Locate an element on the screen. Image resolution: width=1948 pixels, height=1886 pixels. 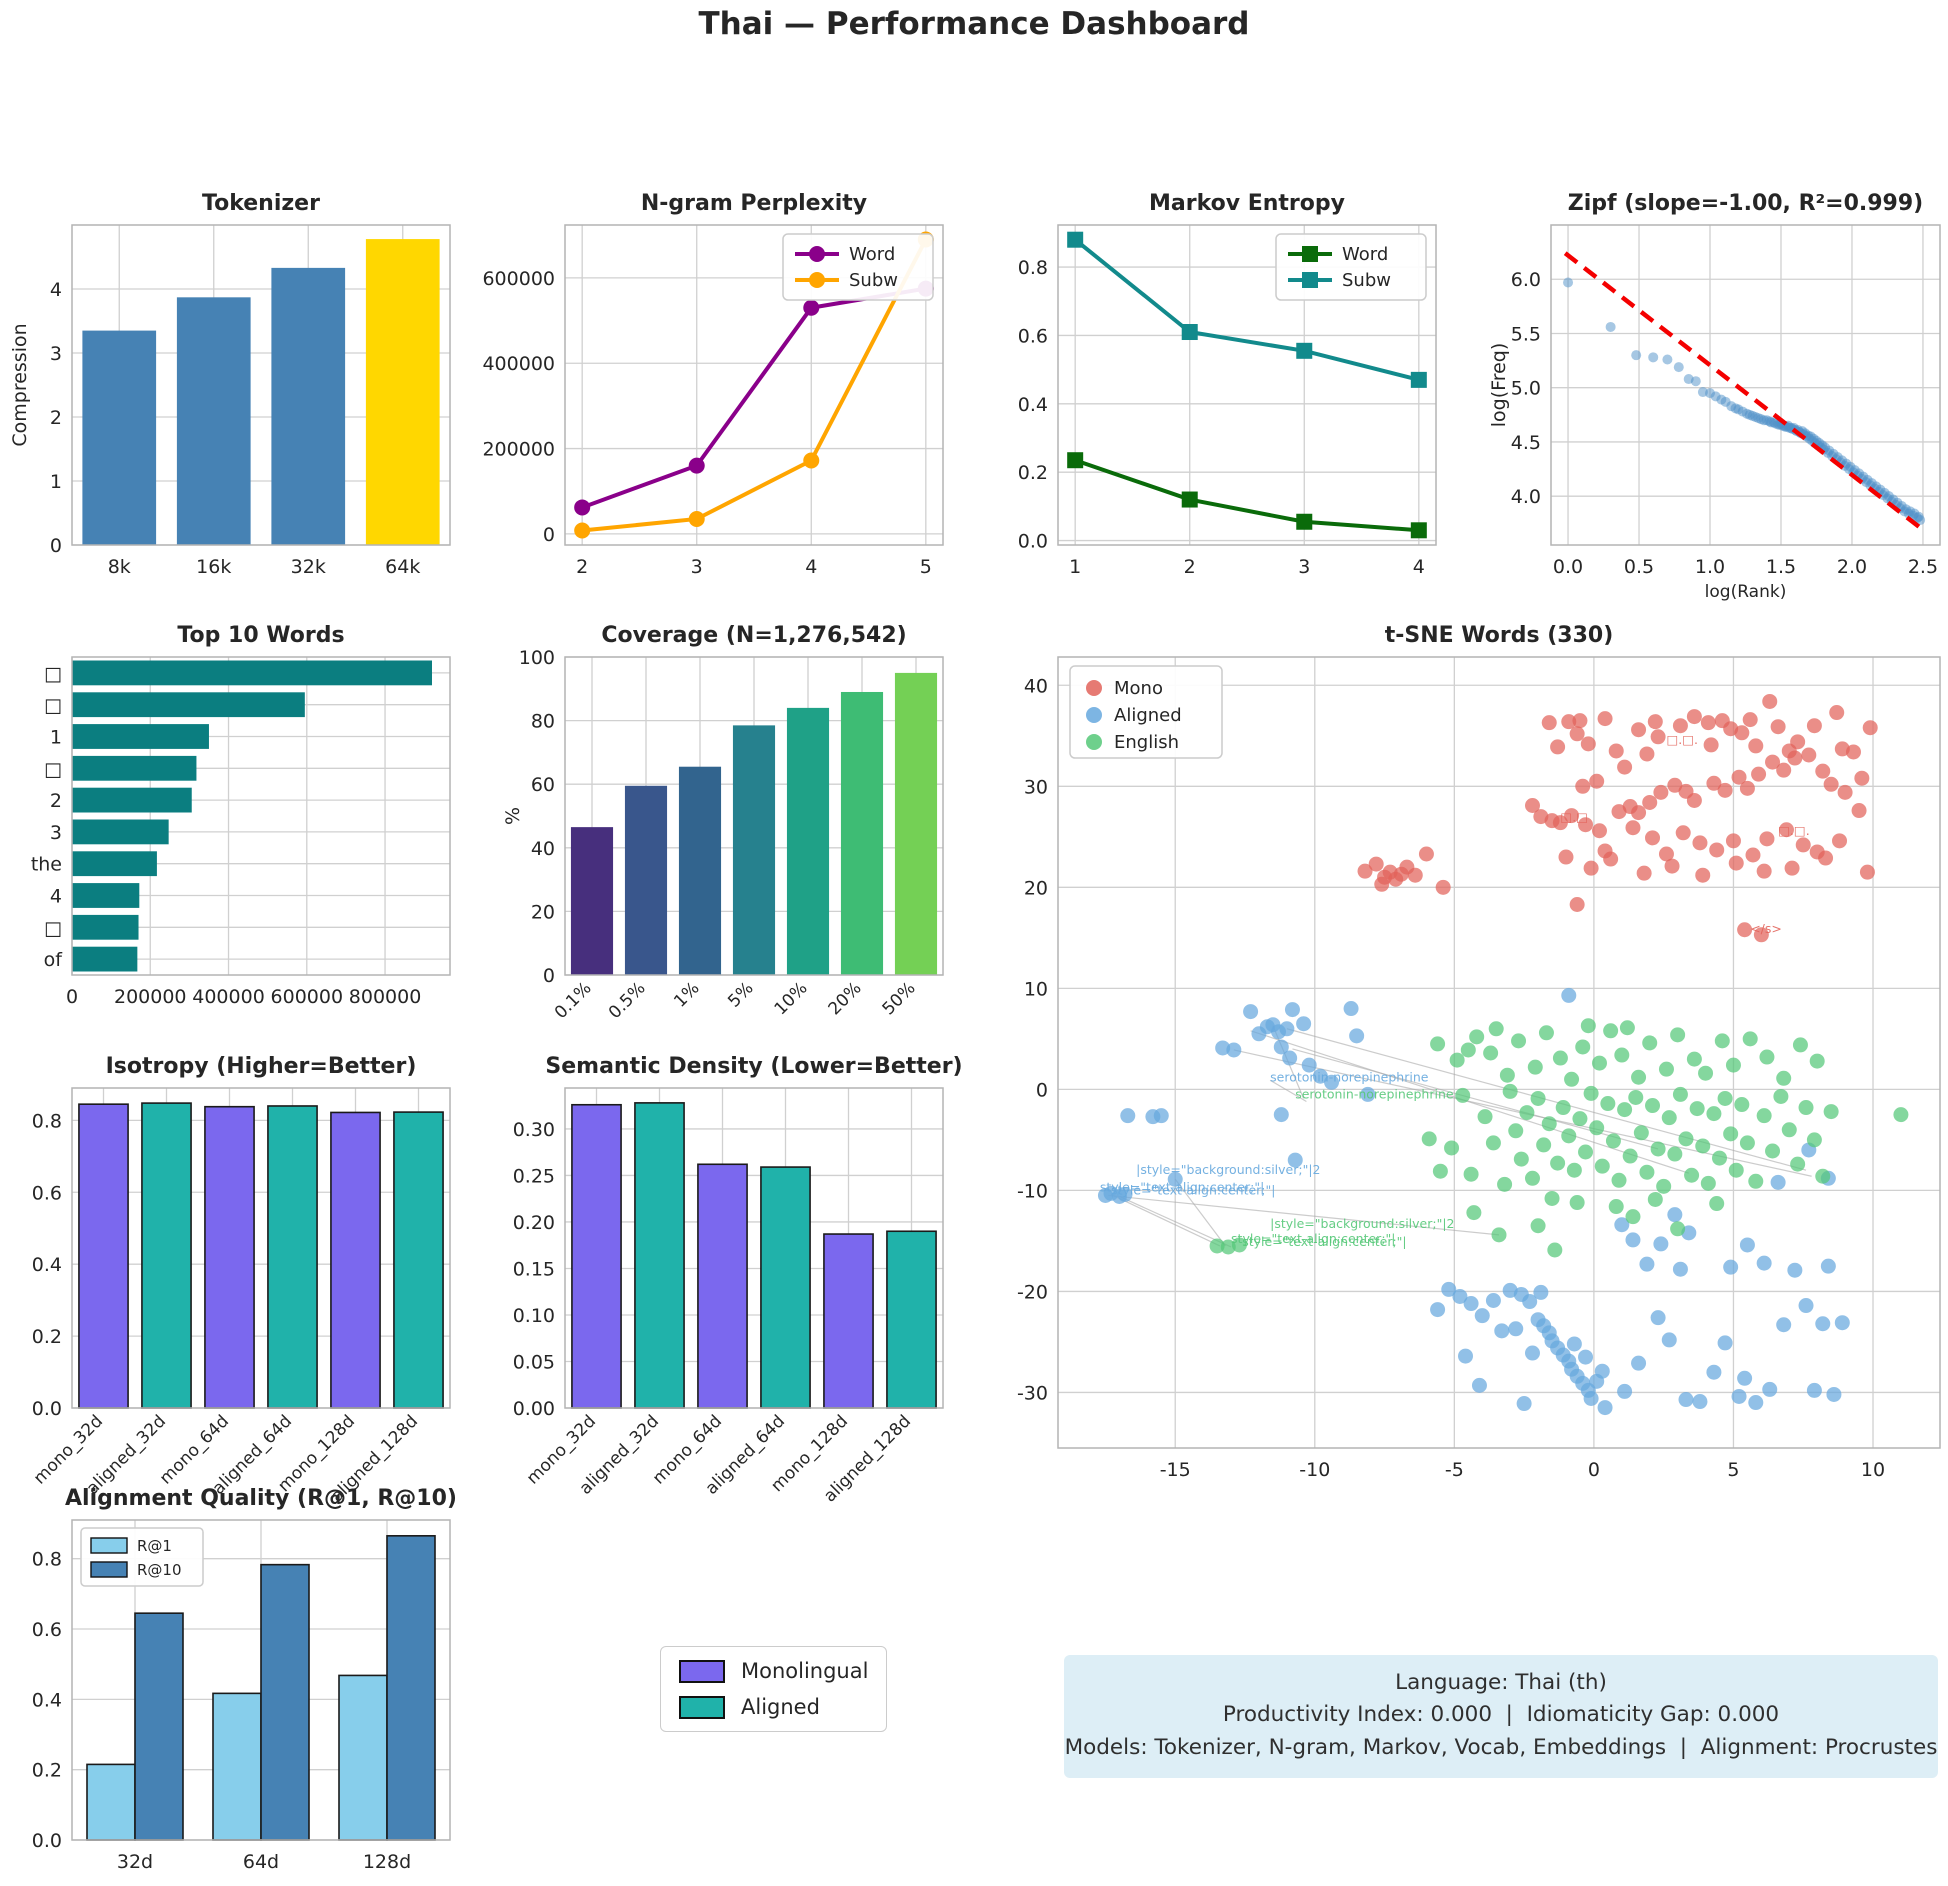
svg-text: t-SNE Words (330) is located at coordinates (1499, 635).